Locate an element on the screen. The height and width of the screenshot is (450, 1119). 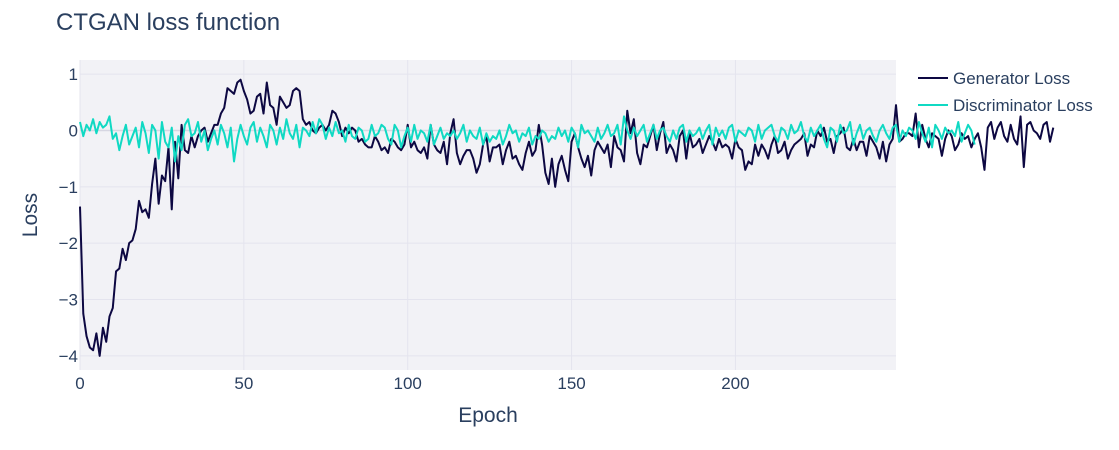
y-tick-label: −1 is located at coordinates (68, 187).